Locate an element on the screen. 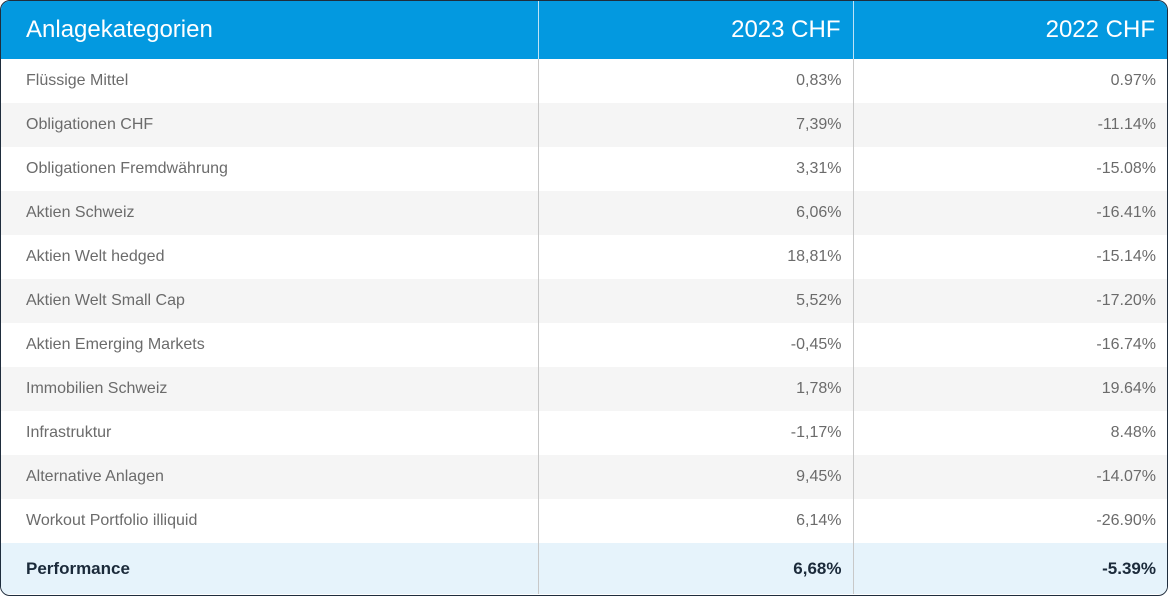  value-2022-cell: -14.07% is located at coordinates (1126, 476).